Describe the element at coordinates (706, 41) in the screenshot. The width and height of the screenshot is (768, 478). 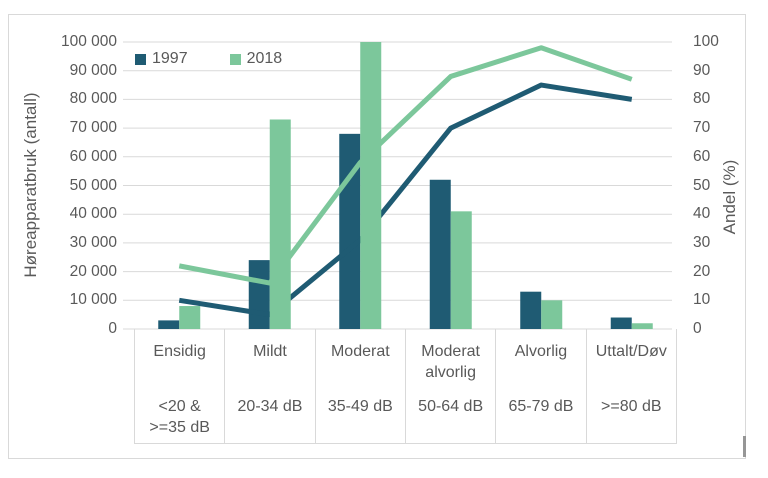
I see `right-axis-tick: 100` at that location.